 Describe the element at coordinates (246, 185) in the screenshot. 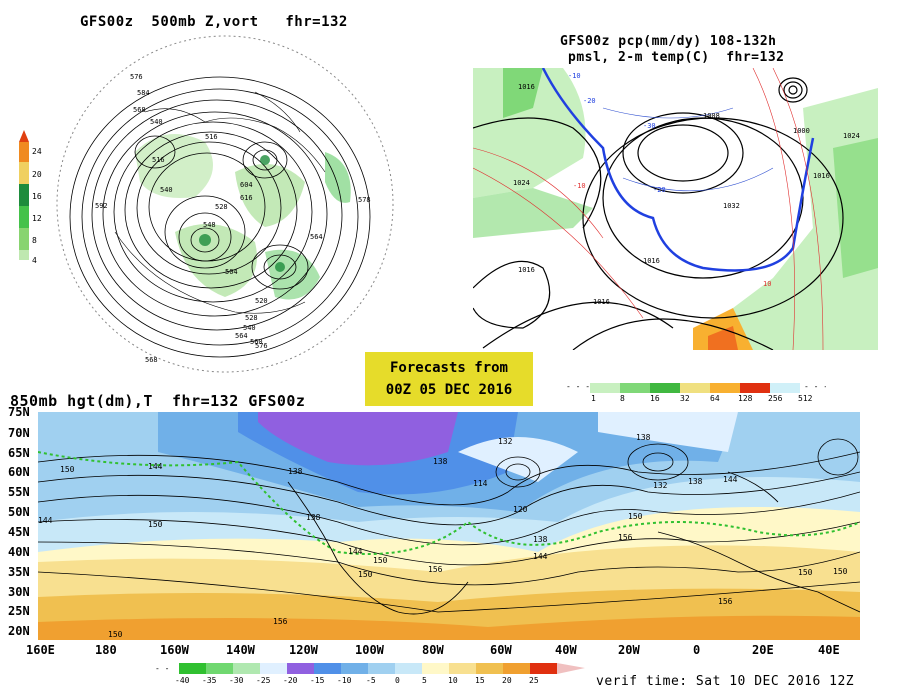

I see `svg-text: 604` at that location.